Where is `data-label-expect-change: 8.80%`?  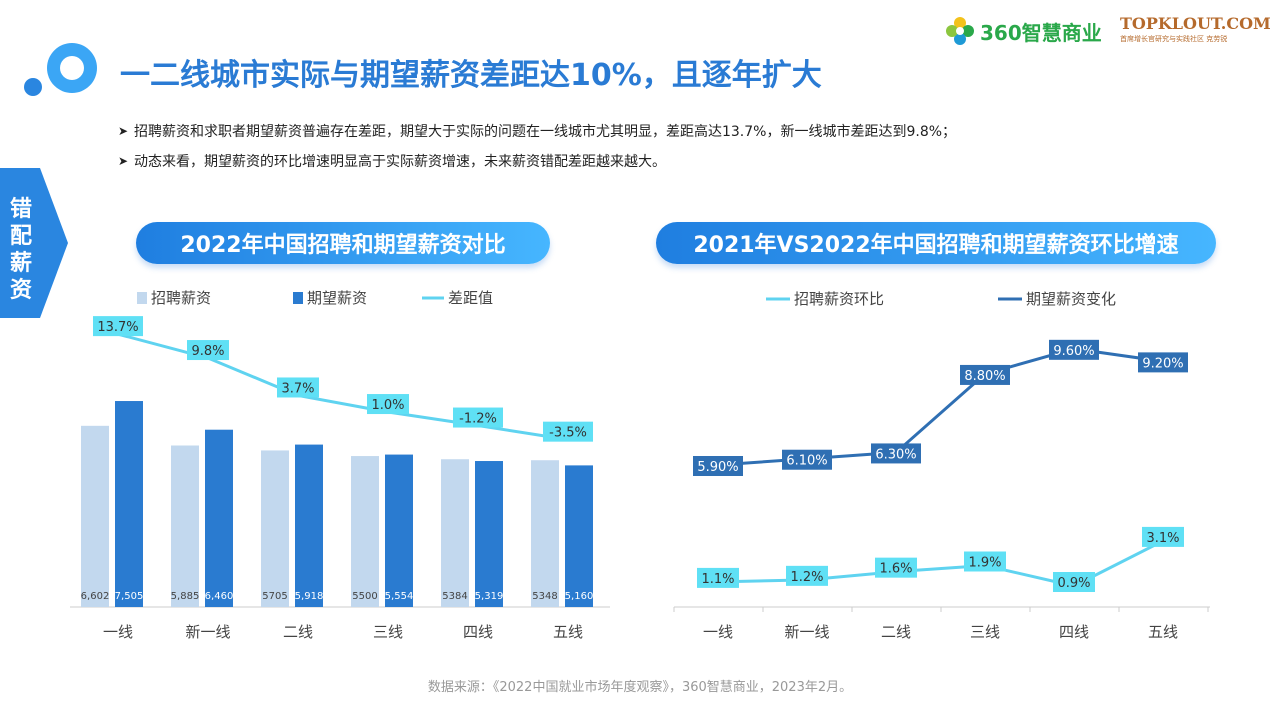 data-label-expect-change: 8.80% is located at coordinates (984, 376).